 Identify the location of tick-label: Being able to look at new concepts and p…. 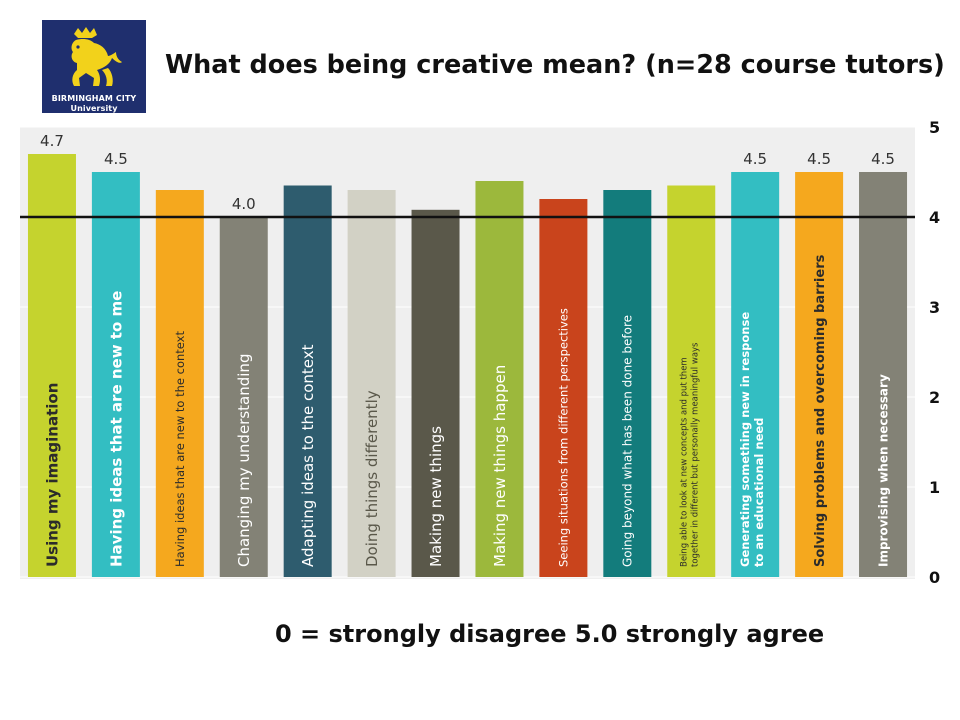
(689, 454).